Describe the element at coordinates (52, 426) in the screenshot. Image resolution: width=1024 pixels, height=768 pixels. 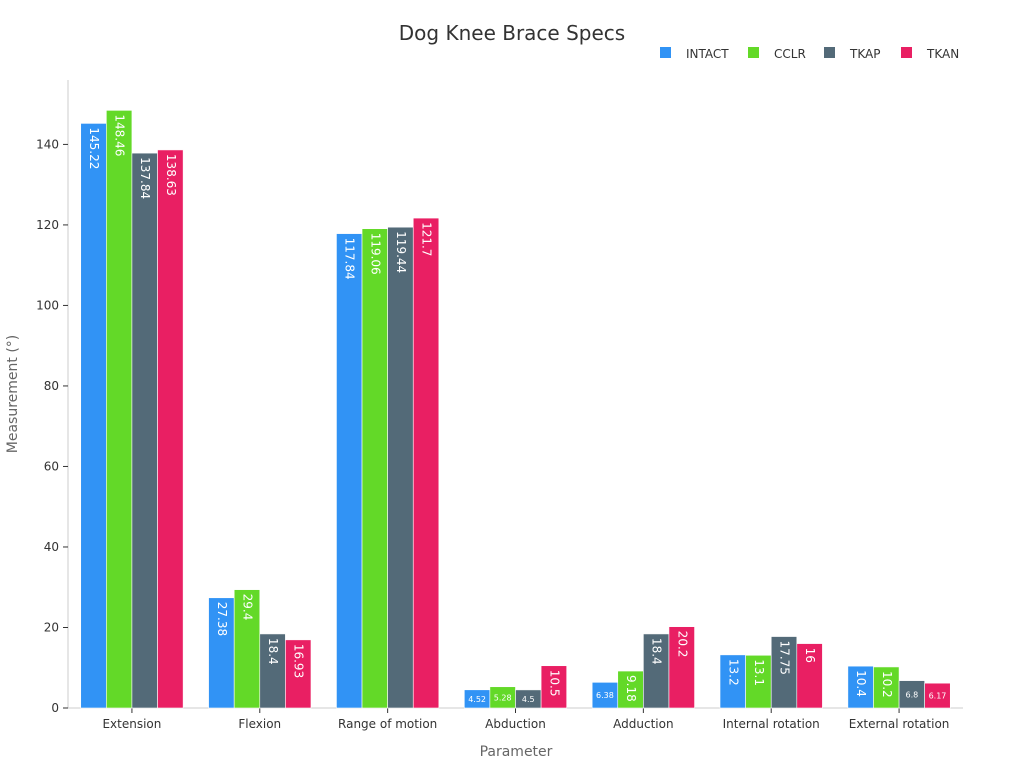
I see `y-axis-ticks: 0 20 40 60 80 100 120 140` at that location.